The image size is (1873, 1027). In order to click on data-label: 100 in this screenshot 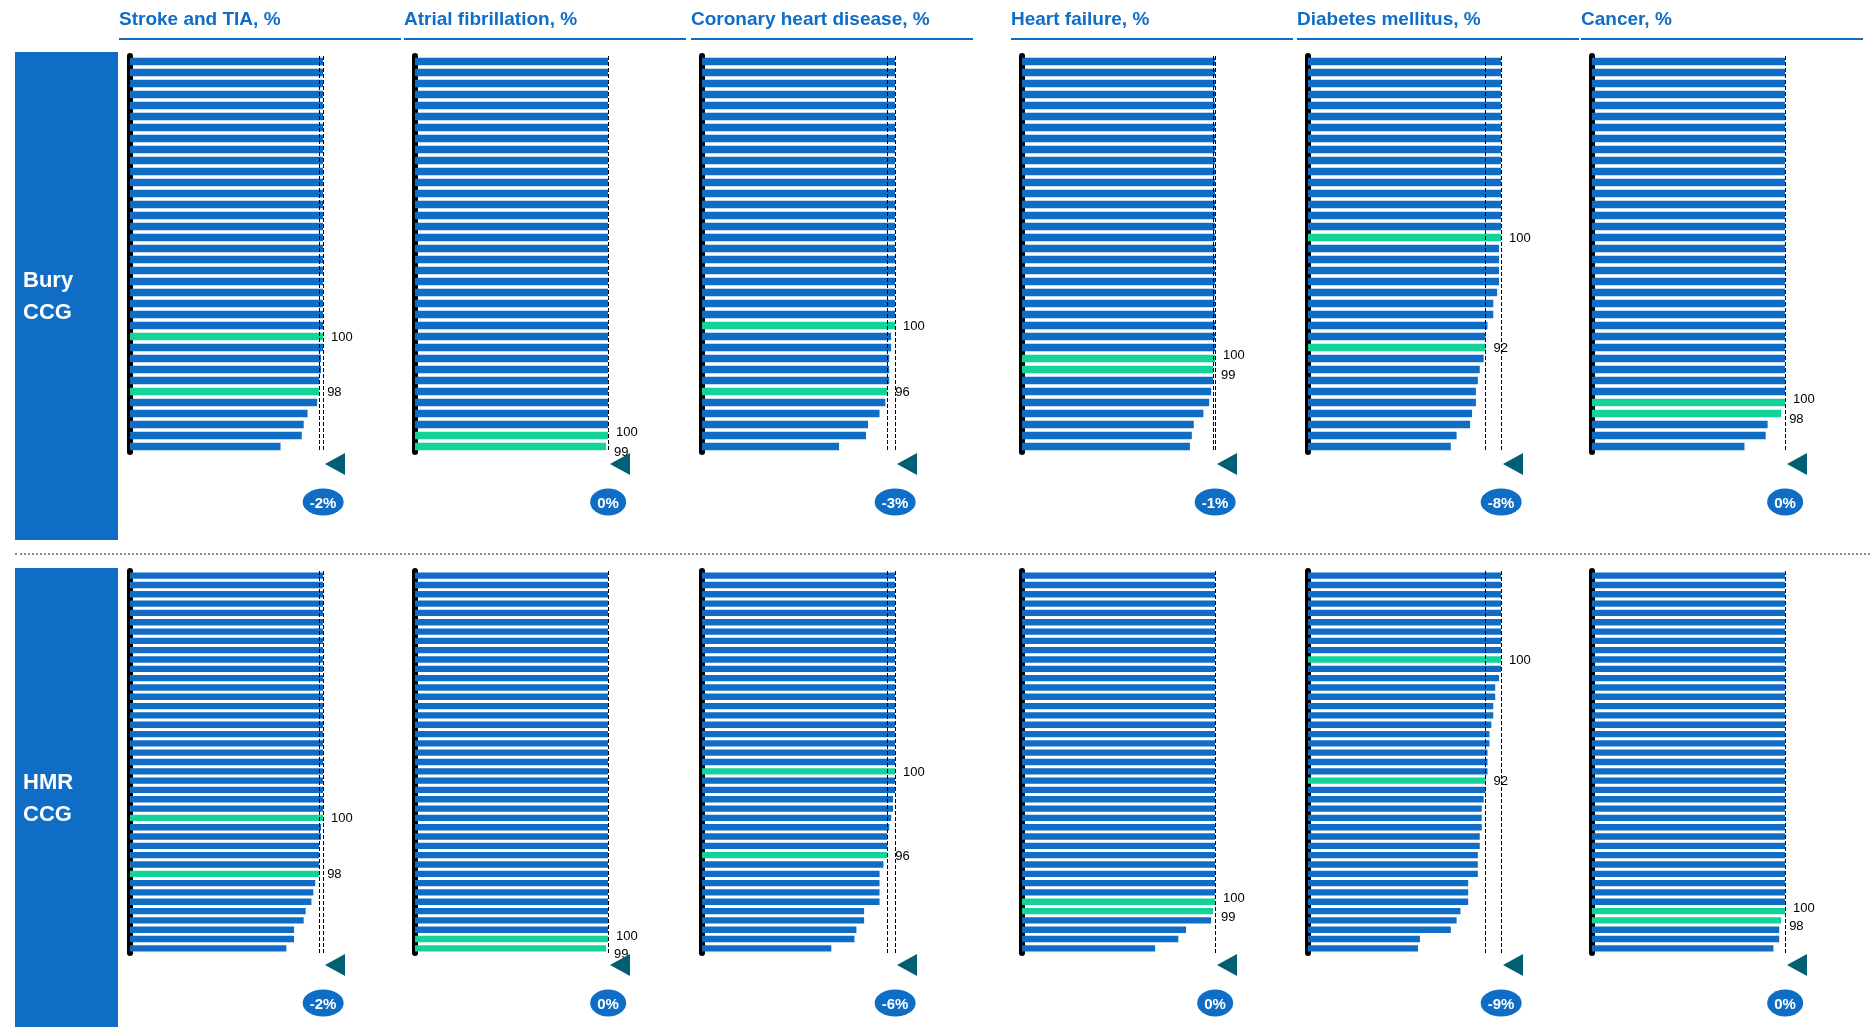, I will do `click(342, 818)`.